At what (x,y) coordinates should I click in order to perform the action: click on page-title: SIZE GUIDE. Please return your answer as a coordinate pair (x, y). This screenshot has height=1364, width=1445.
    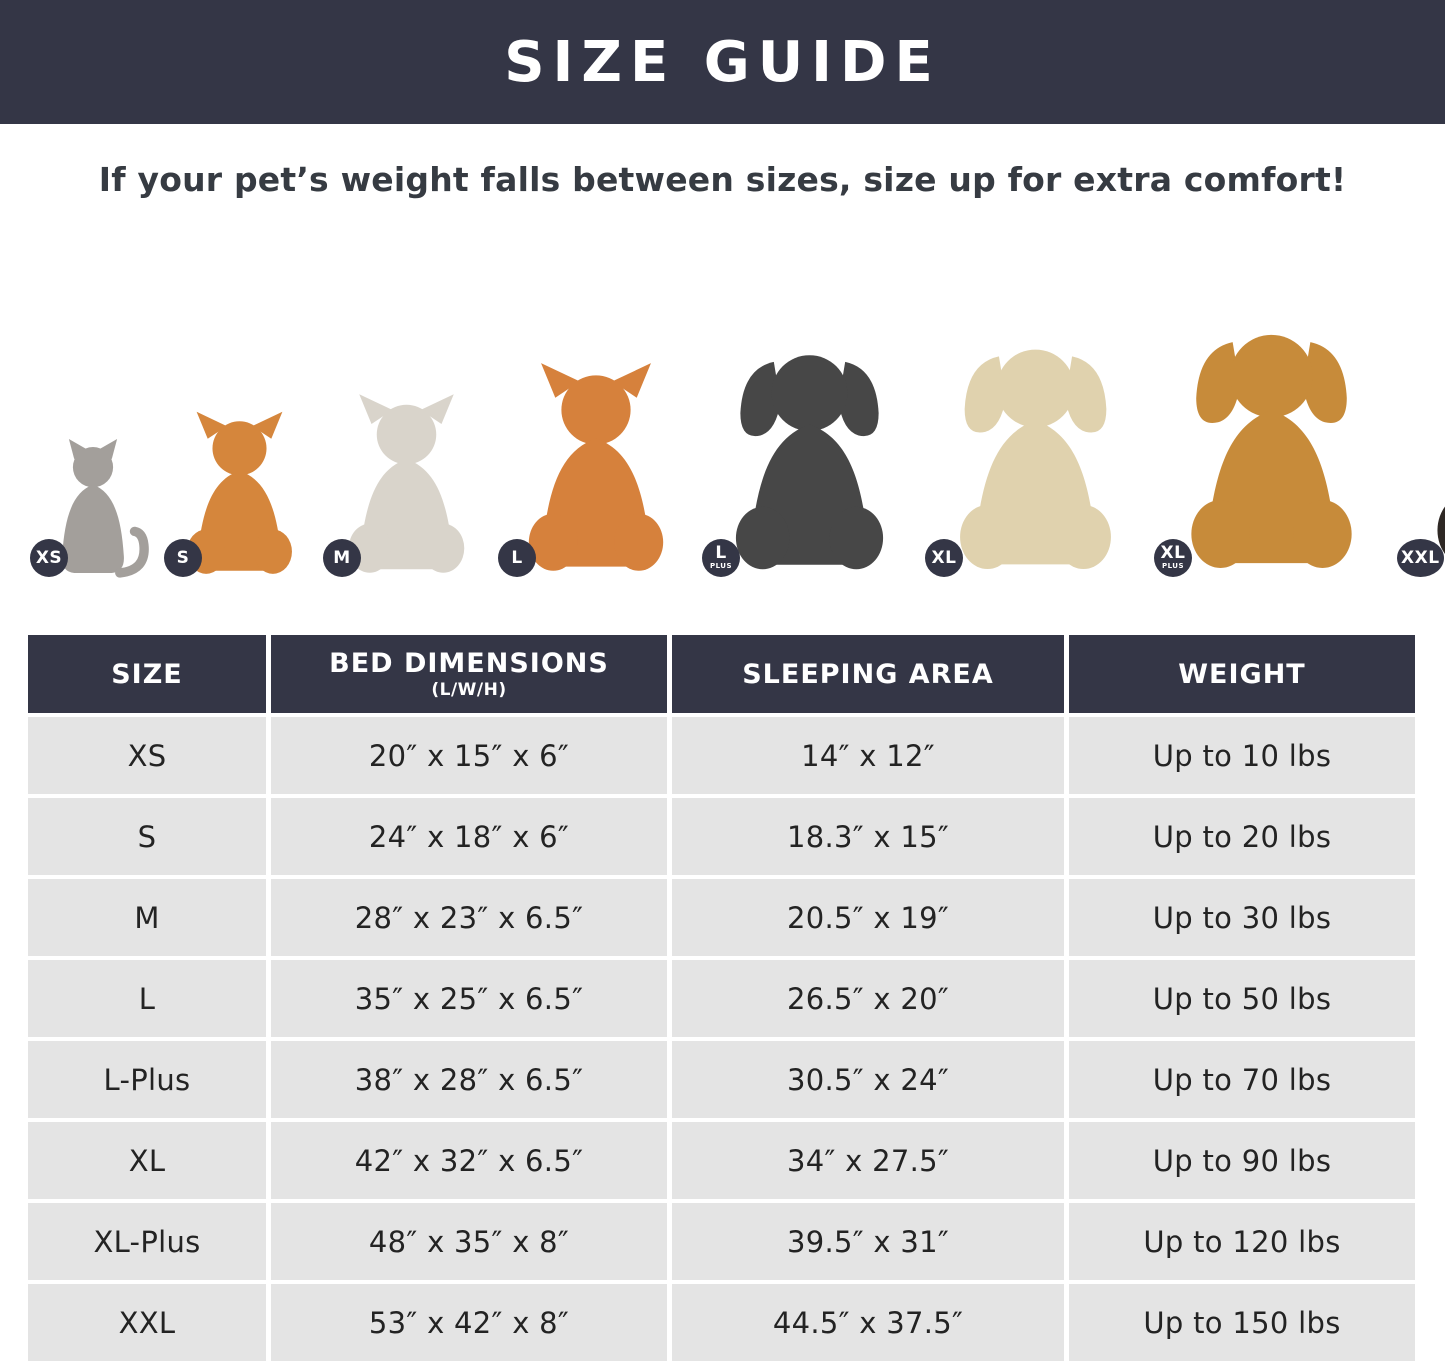
    Looking at the image, I should click on (722, 62).